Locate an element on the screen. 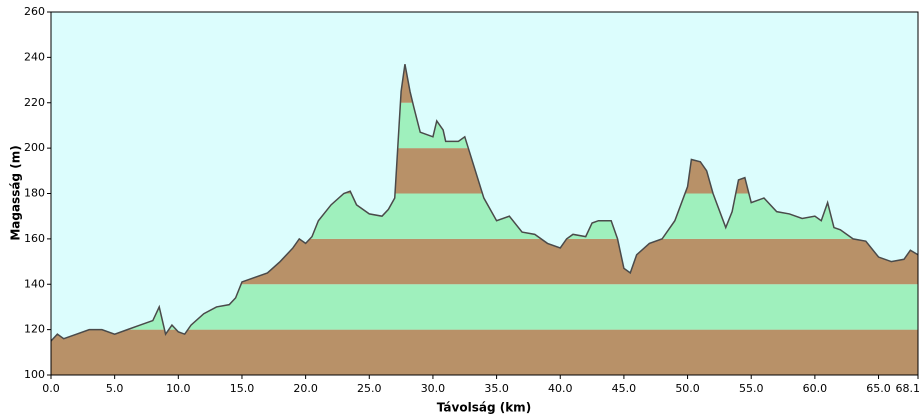 The height and width of the screenshot is (420, 922). y-tick-label: 260 is located at coordinates (34, 11).